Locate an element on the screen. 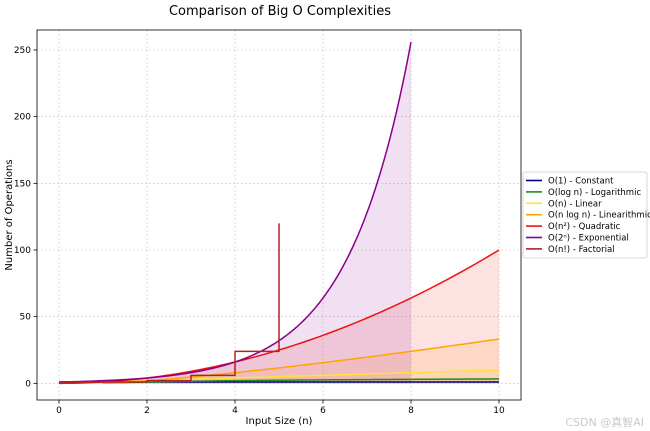 The image size is (650, 431). legend-label: O(log n) - Logarithmic is located at coordinates (594, 193).